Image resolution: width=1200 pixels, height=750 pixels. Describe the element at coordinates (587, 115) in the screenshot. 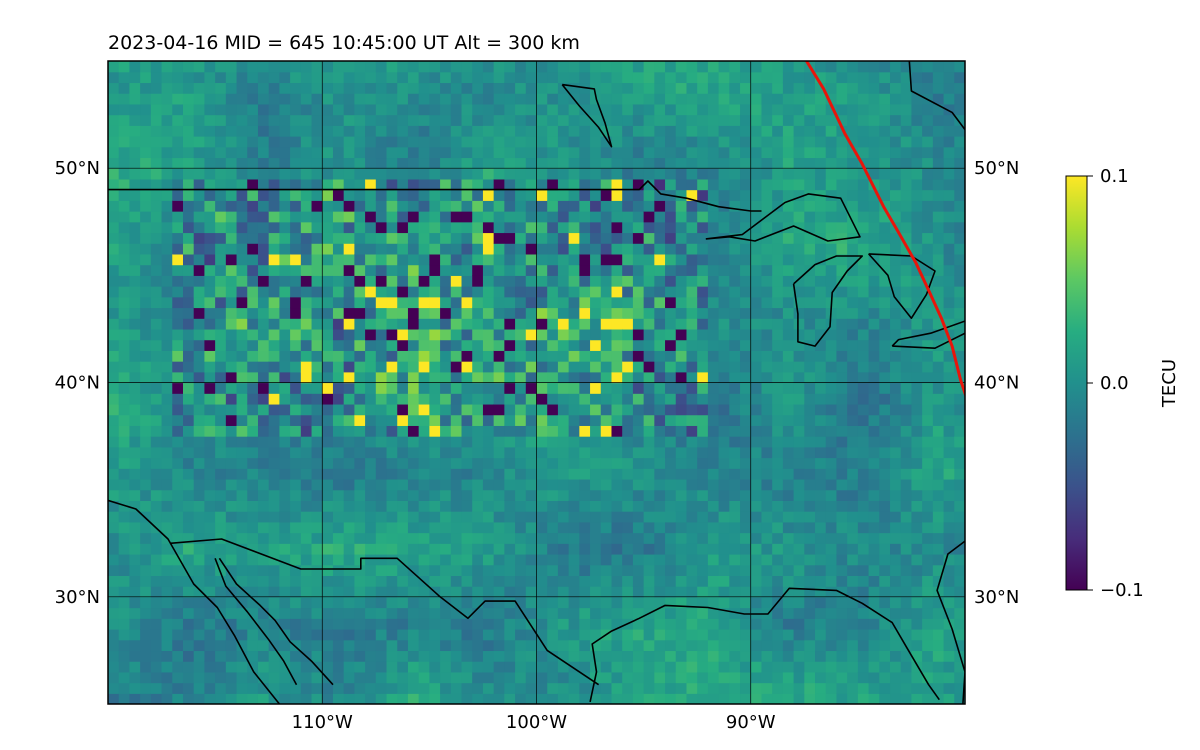

I see `lake-winnipeg` at that location.